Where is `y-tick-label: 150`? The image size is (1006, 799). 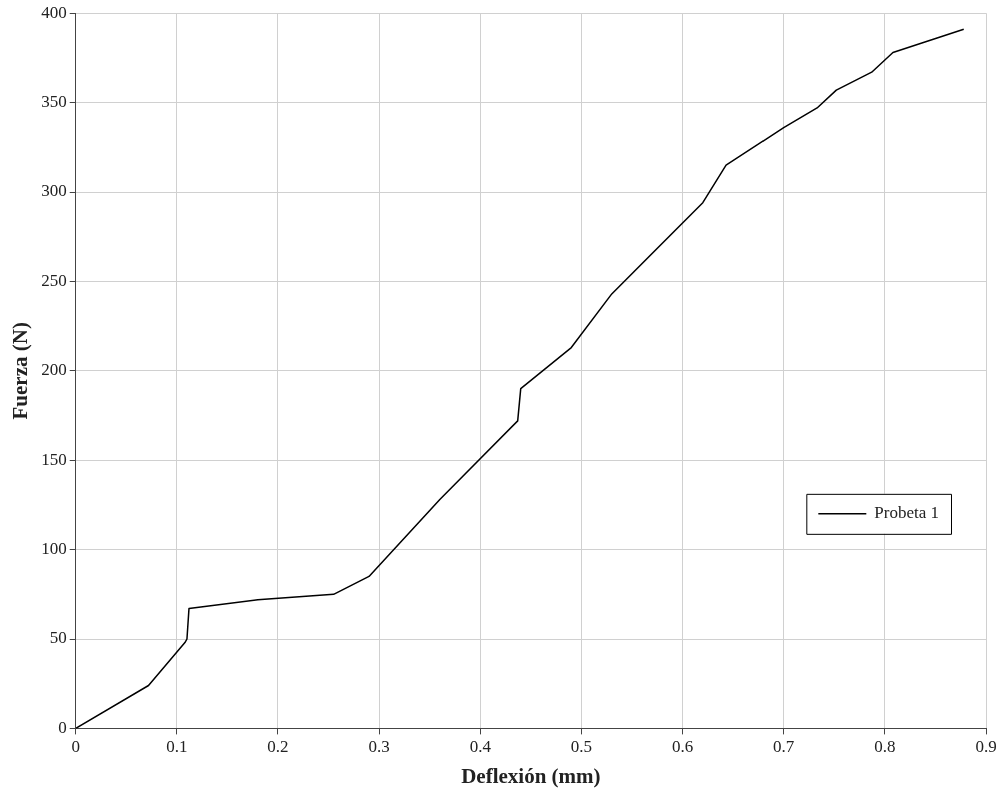
y-tick-label: 150 is located at coordinates (54, 459).